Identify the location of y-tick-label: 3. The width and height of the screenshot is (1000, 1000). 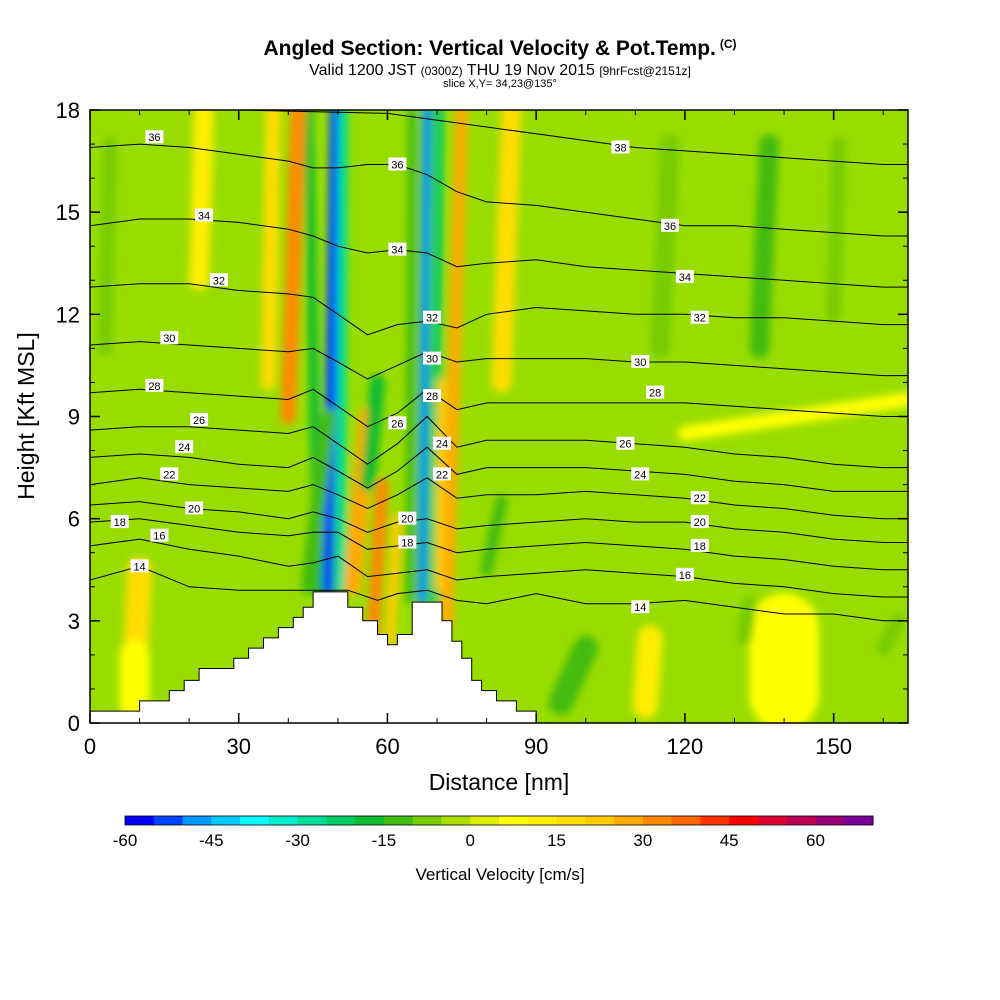
(74, 621).